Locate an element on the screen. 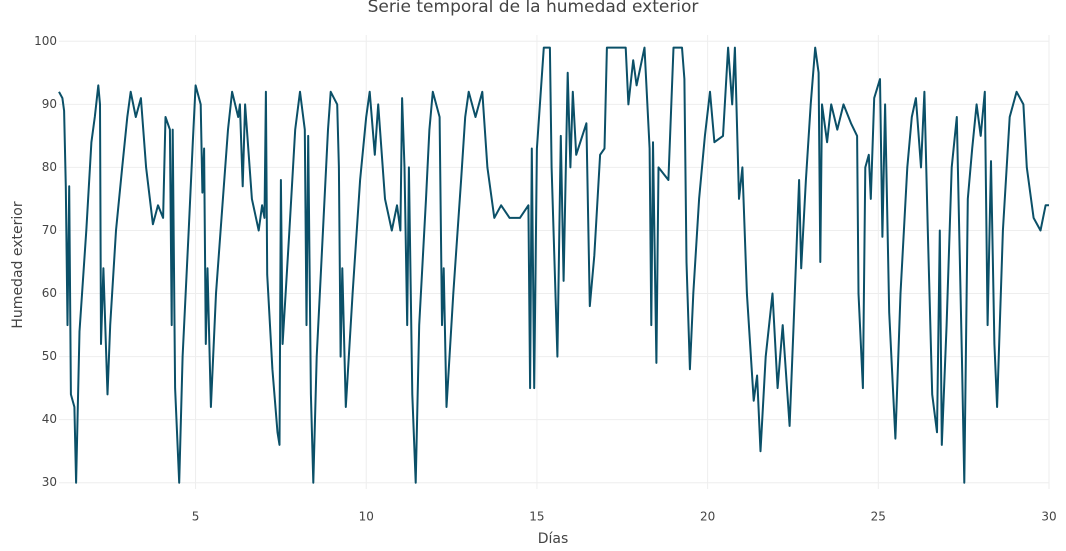  y-tick-label: 90 is located at coordinates (49, 104).